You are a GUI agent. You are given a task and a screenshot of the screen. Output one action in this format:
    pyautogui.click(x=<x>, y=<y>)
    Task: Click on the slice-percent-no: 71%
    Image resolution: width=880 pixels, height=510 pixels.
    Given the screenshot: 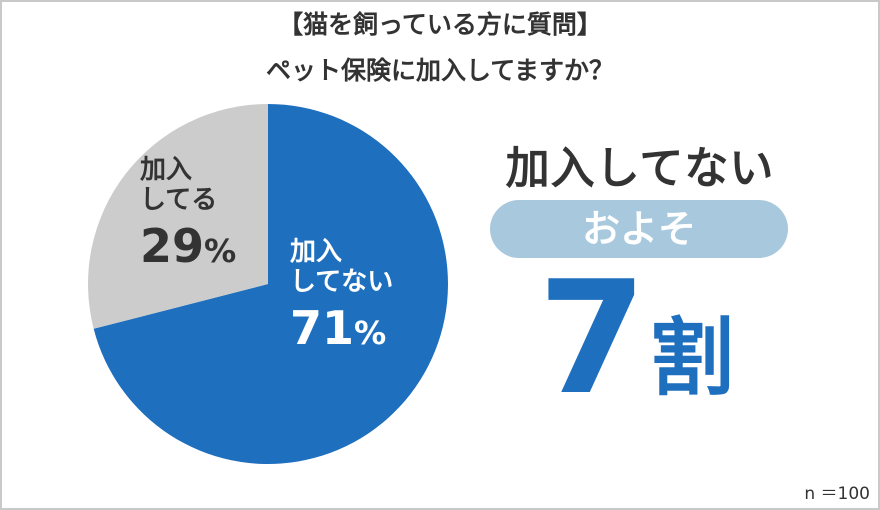 What is the action you would take?
    pyautogui.click(x=341, y=327)
    